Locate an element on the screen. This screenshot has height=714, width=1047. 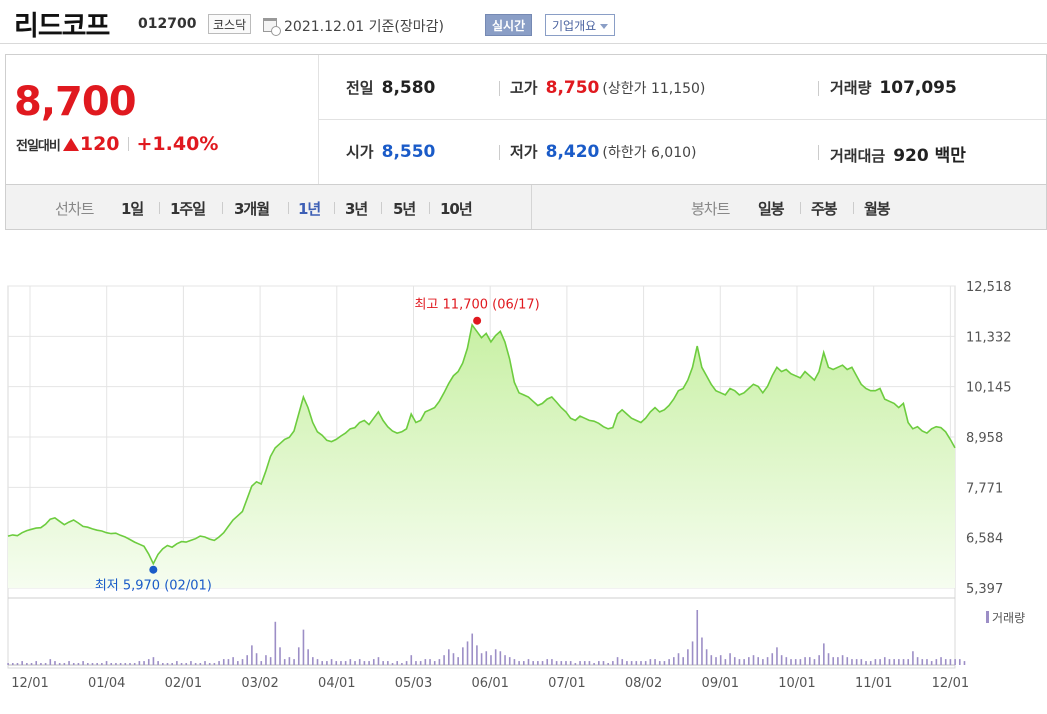
prev-close-label: 전일 is located at coordinates (360, 88).